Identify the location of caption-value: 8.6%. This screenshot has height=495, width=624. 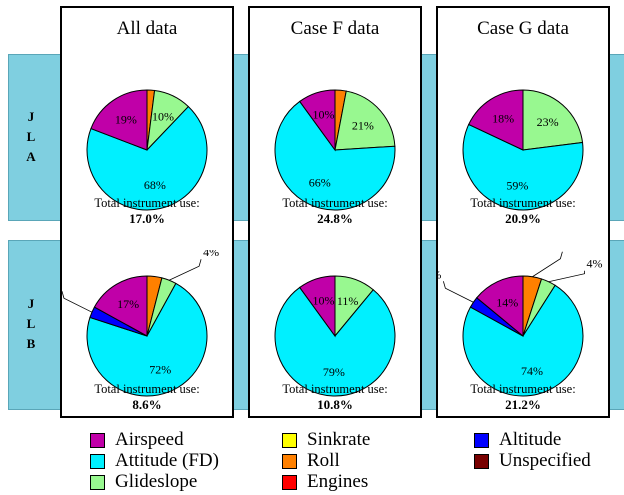
(147, 404).